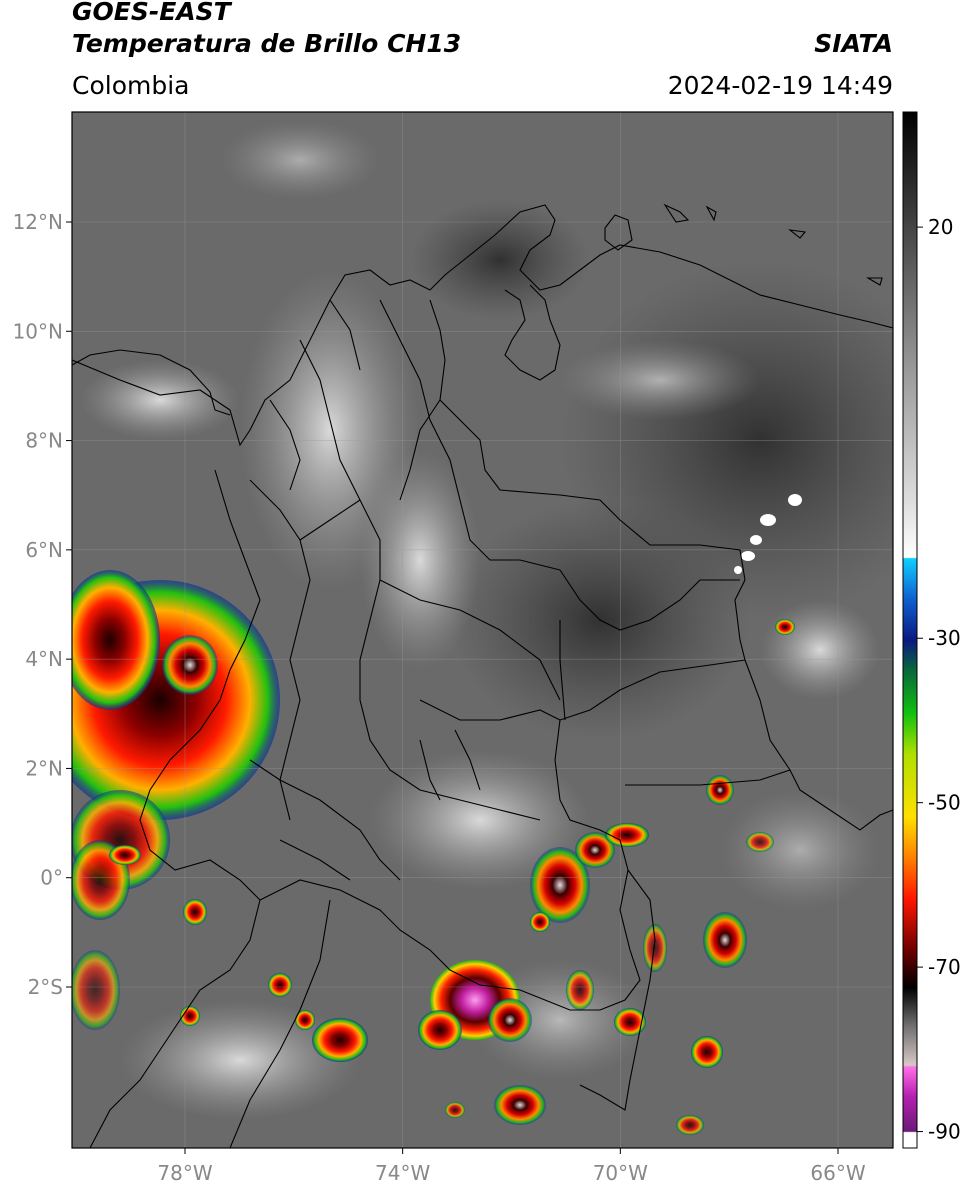 This screenshot has width=966, height=1190. What do you see at coordinates (44, 659) in the screenshot?
I see `lat-label: 4°N` at bounding box center [44, 659].